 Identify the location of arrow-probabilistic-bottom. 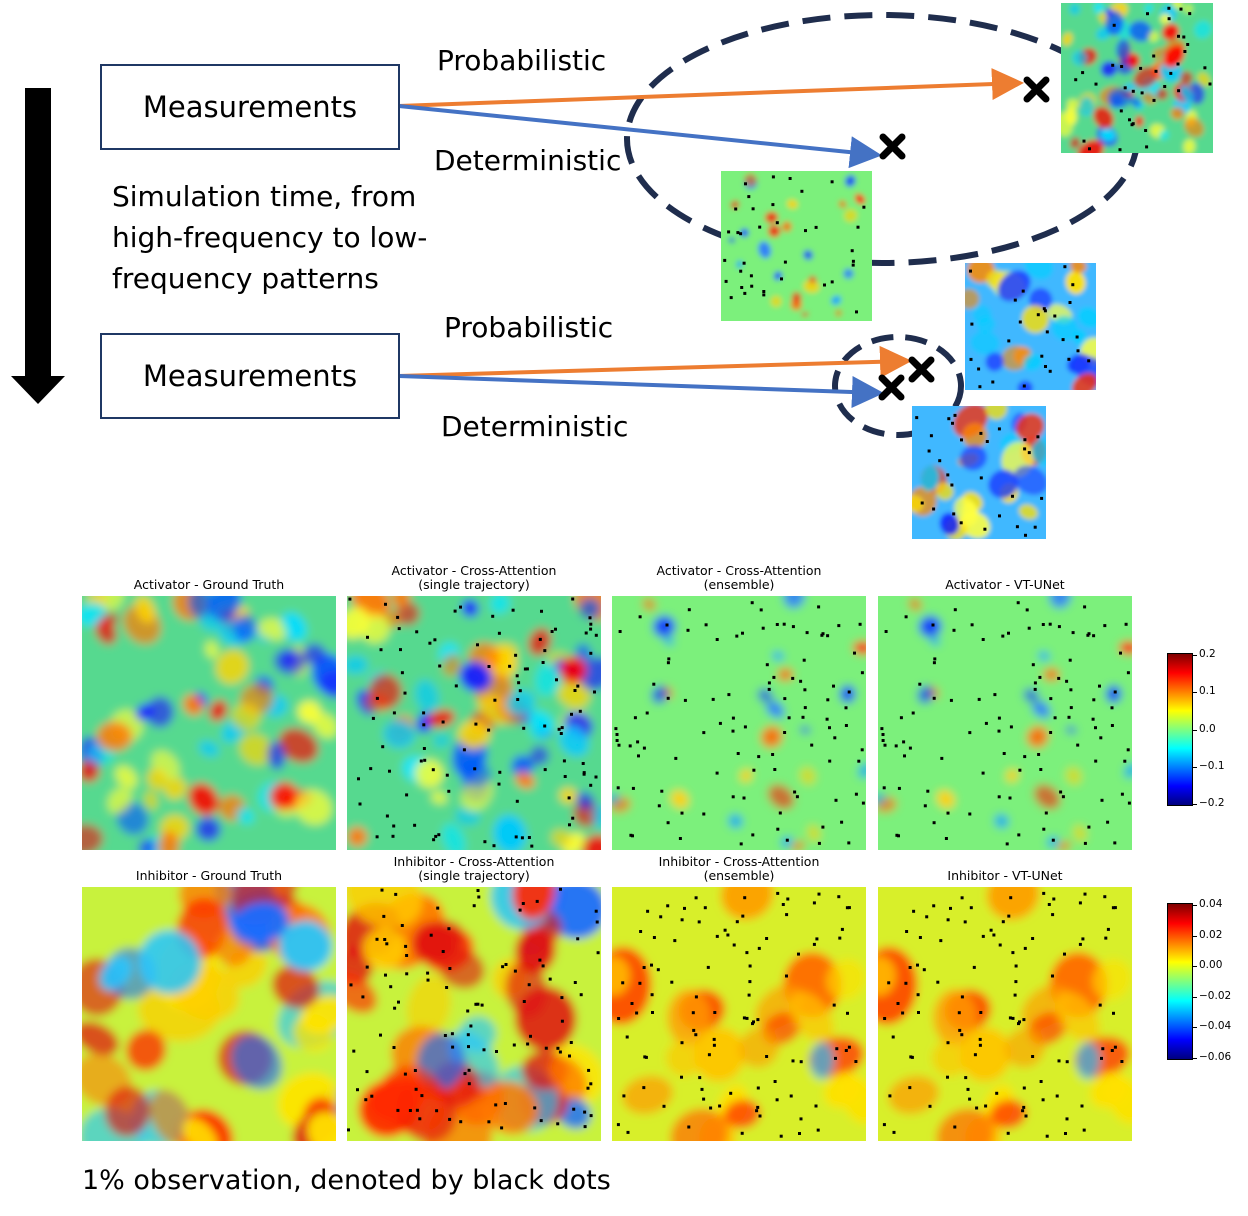
(655, 361).